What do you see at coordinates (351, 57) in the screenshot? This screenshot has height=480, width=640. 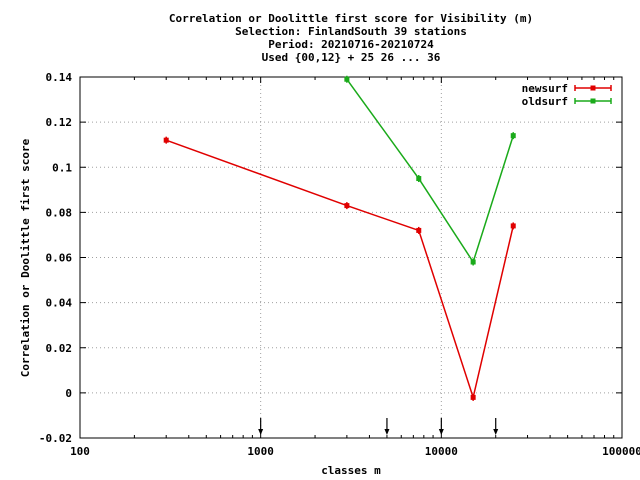 I see `title-line-4: Used {00,12} + 25 26 ... 36` at bounding box center [351, 57].